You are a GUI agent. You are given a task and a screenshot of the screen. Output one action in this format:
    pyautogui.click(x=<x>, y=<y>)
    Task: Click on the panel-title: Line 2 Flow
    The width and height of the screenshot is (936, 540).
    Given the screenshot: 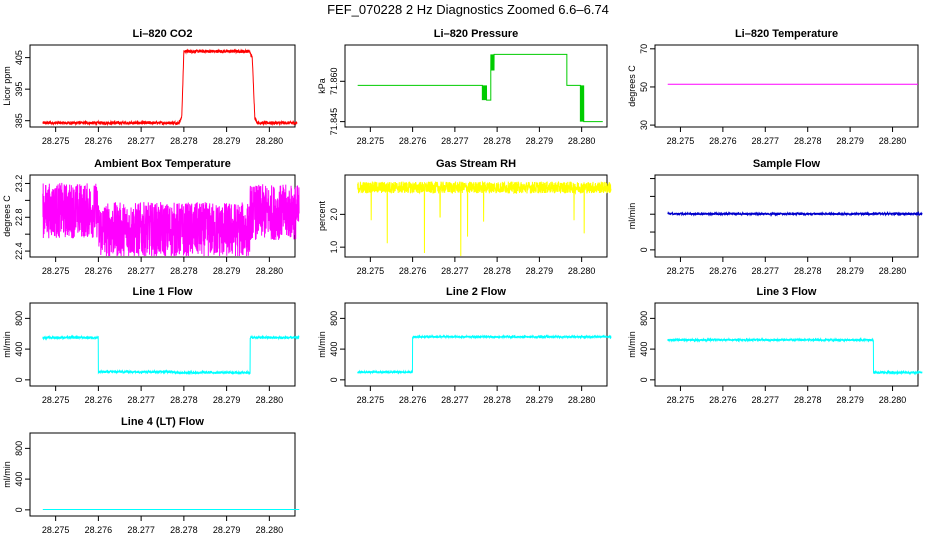 What is the action you would take?
    pyautogui.click(x=476, y=292)
    